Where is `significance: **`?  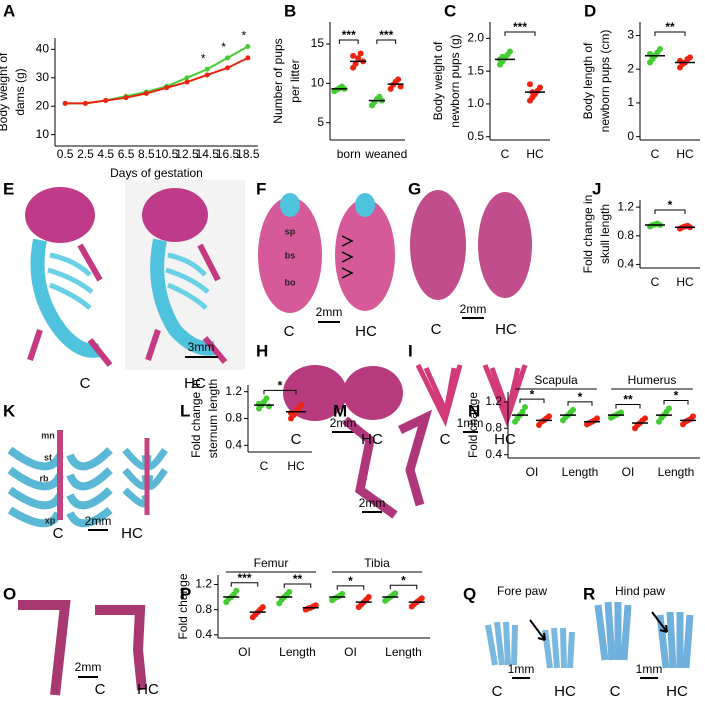
significance: ** is located at coordinates (670, 27).